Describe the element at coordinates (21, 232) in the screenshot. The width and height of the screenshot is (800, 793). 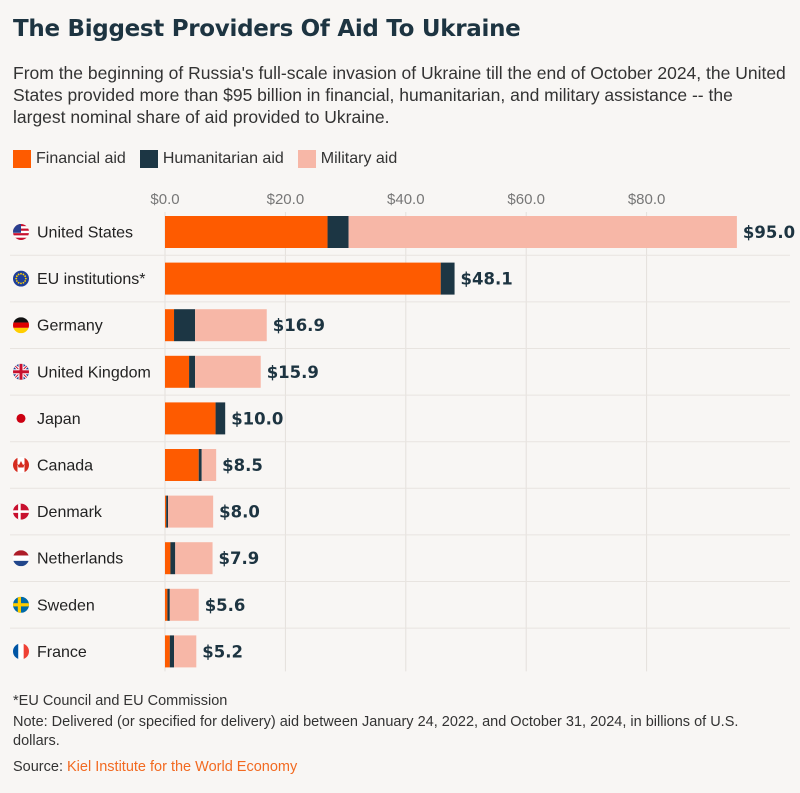
I see `us-flag-icon` at that location.